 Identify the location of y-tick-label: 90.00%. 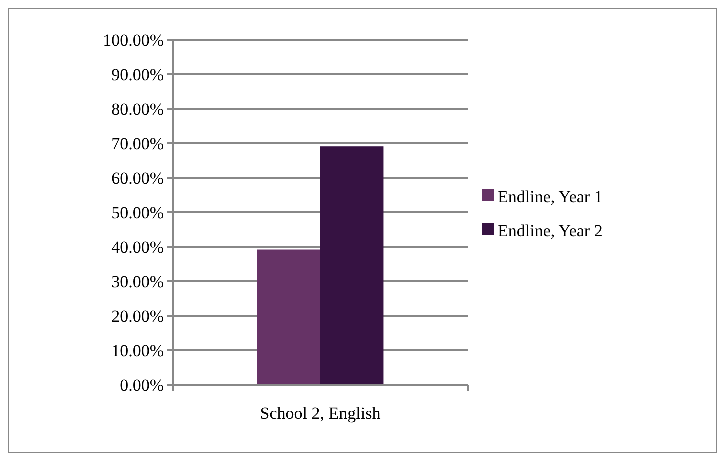
(138, 74).